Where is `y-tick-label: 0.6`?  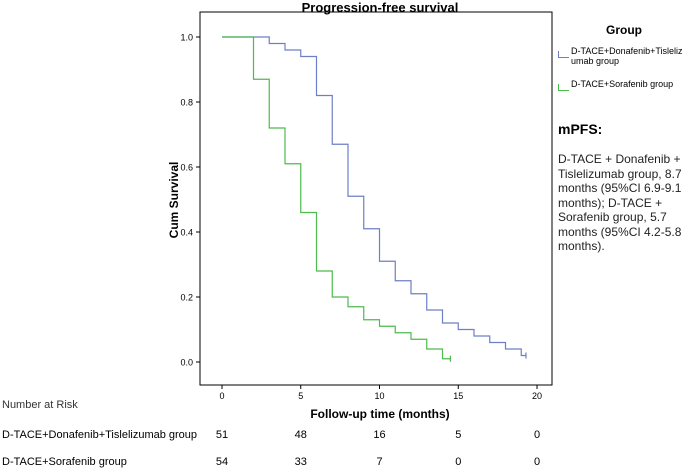 y-tick-label: 0.6 is located at coordinates (186, 168).